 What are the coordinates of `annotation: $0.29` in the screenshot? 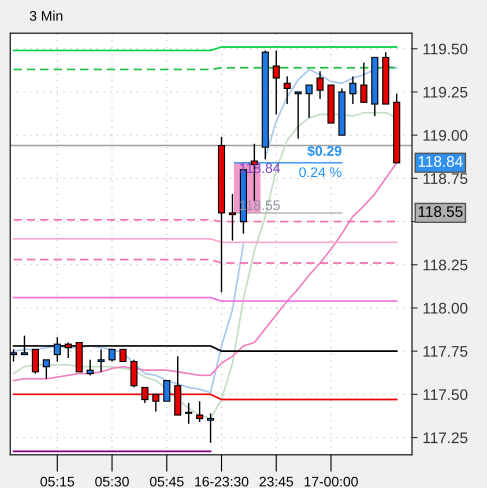 It's located at (324, 151).